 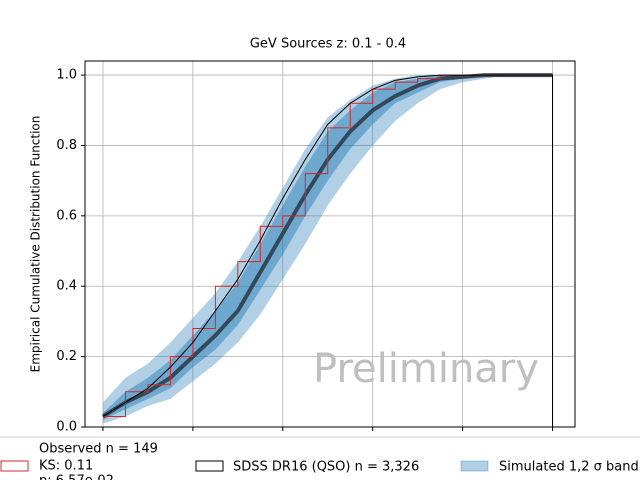 What do you see at coordinates (66, 215) in the screenshot?
I see `y-tick-label: 0.6` at bounding box center [66, 215].